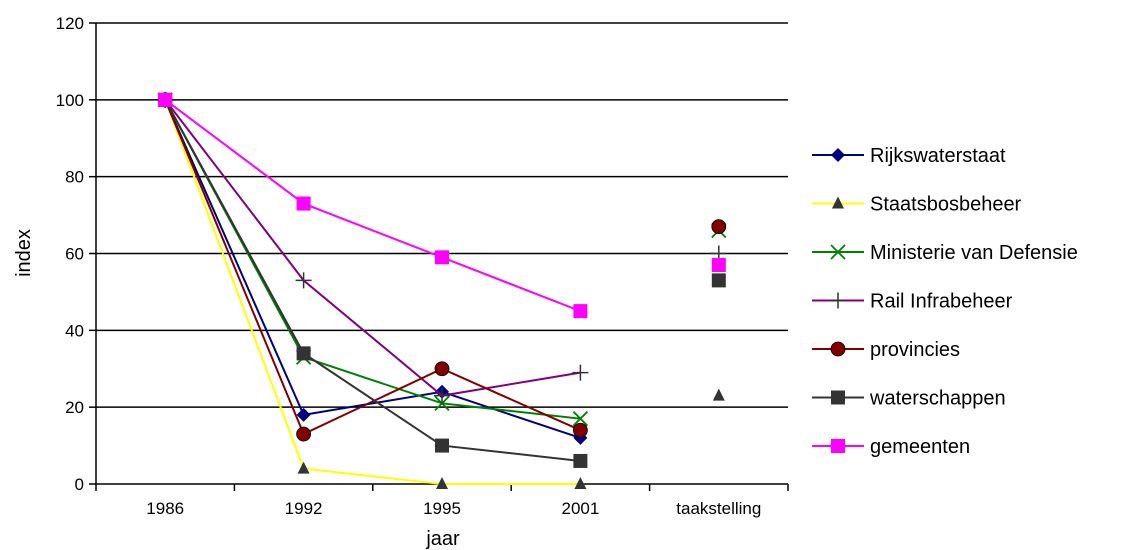  Describe the element at coordinates (70, 100) in the screenshot. I see `y-tick-label: 100` at that location.